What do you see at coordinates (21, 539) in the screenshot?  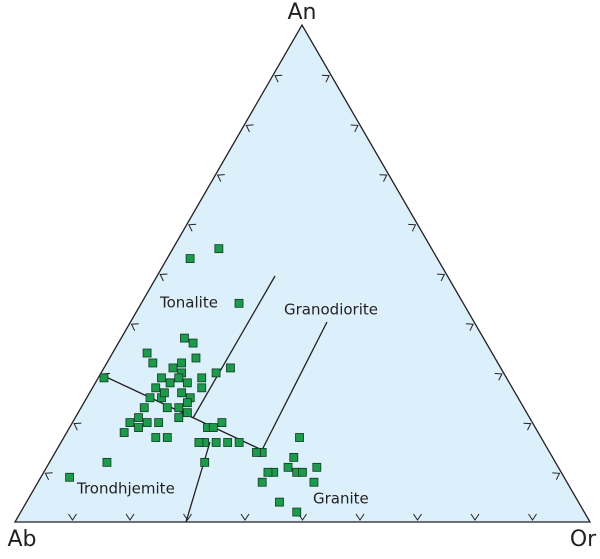 I see `vertex-label: Ab` at bounding box center [21, 539].